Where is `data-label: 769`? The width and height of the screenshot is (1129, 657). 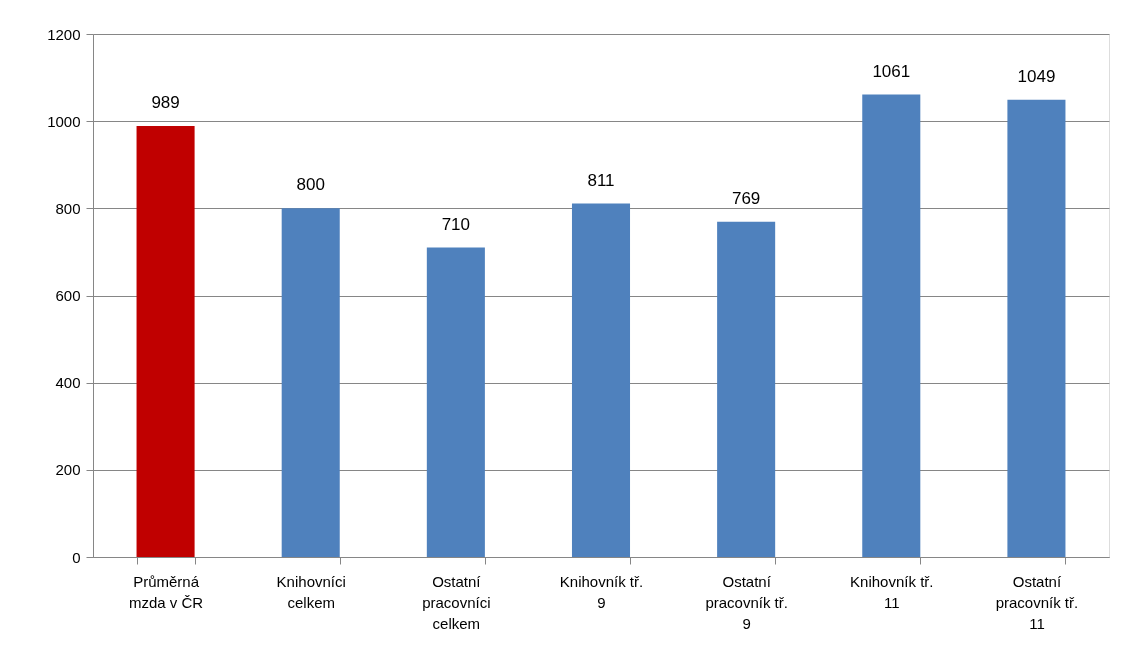
data-label: 769 is located at coordinates (746, 198).